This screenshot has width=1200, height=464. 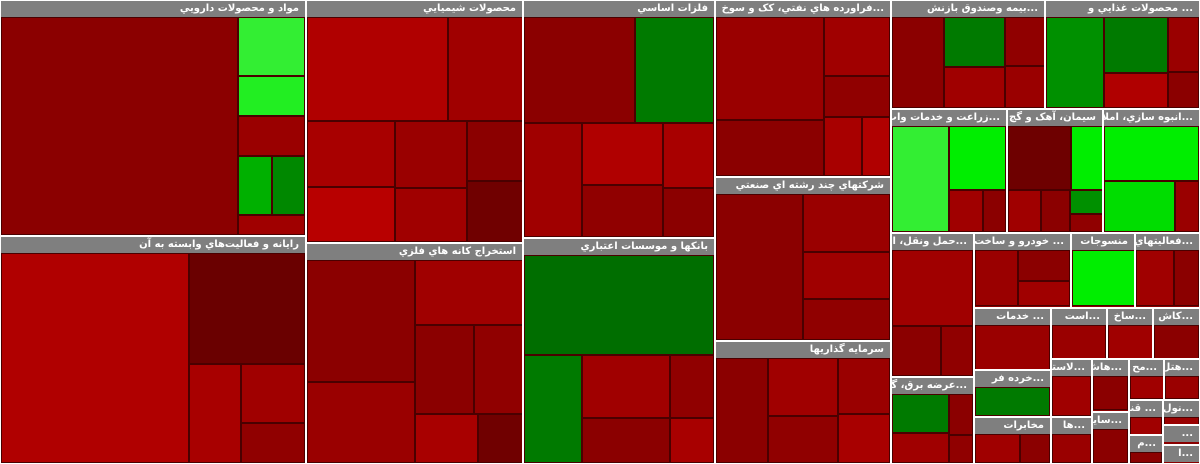 I want to click on sector-block: رايانه و فعاليت‌هاي وابسته به آن, so click(x=153, y=350).